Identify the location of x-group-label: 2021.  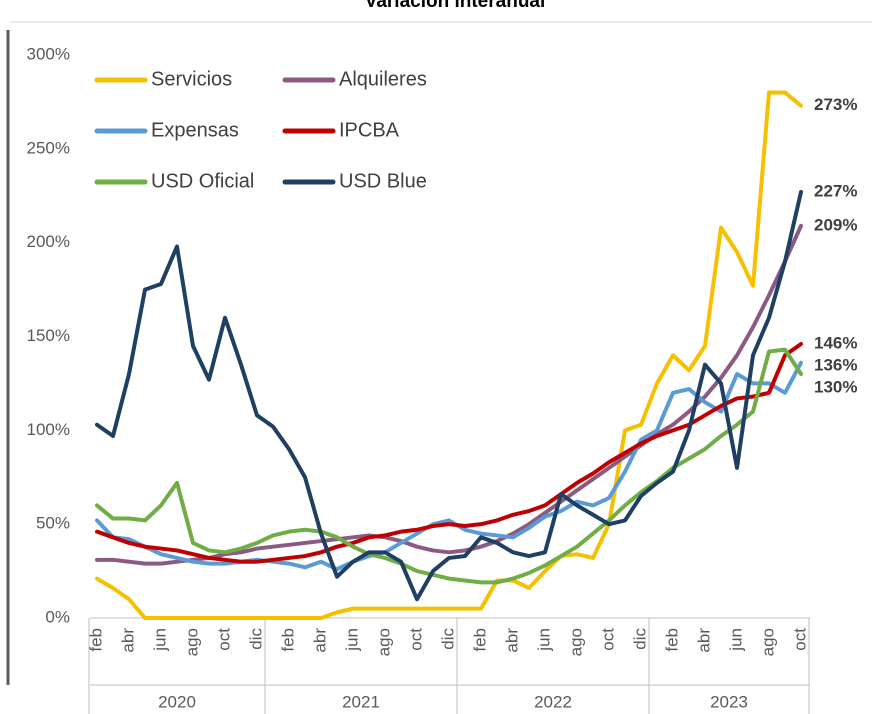
(361, 701).